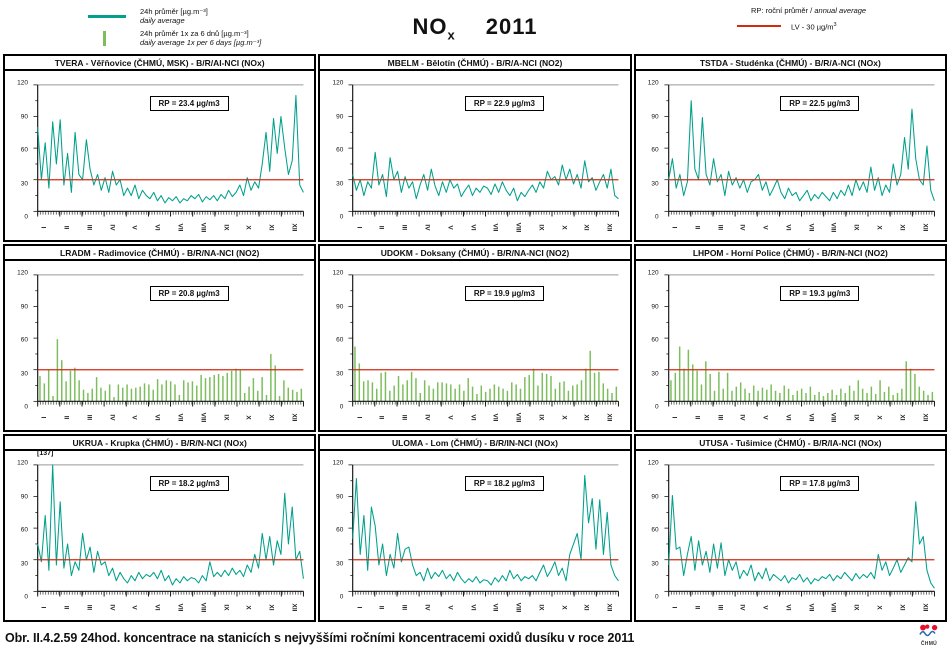 The width and height of the screenshot is (950, 651). I want to click on figure-year: 2011, so click(511, 26).